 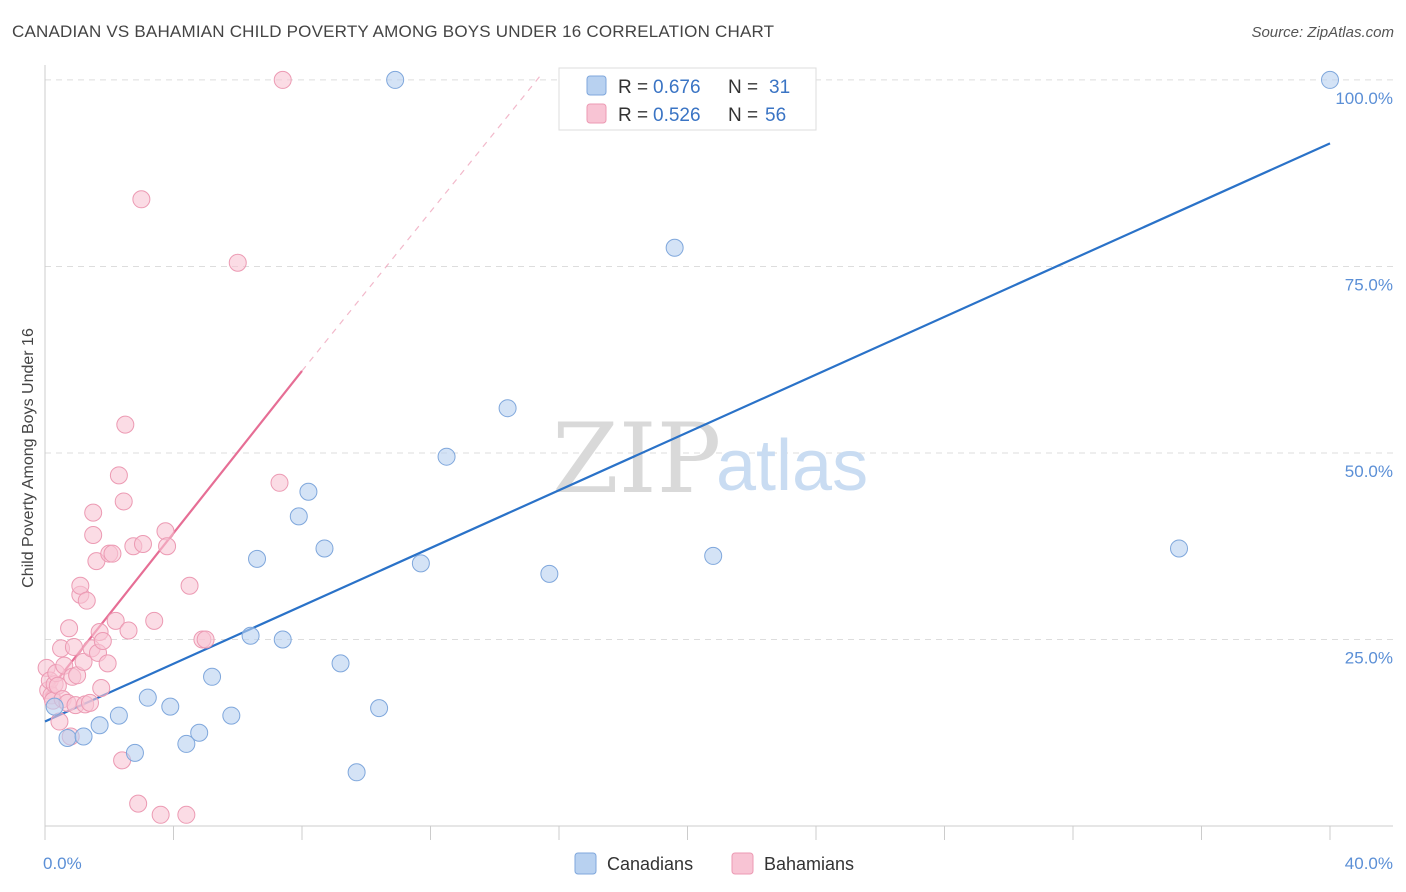 I want to click on chart-source: Source: ZipAtlas.com, so click(x=1322, y=32).